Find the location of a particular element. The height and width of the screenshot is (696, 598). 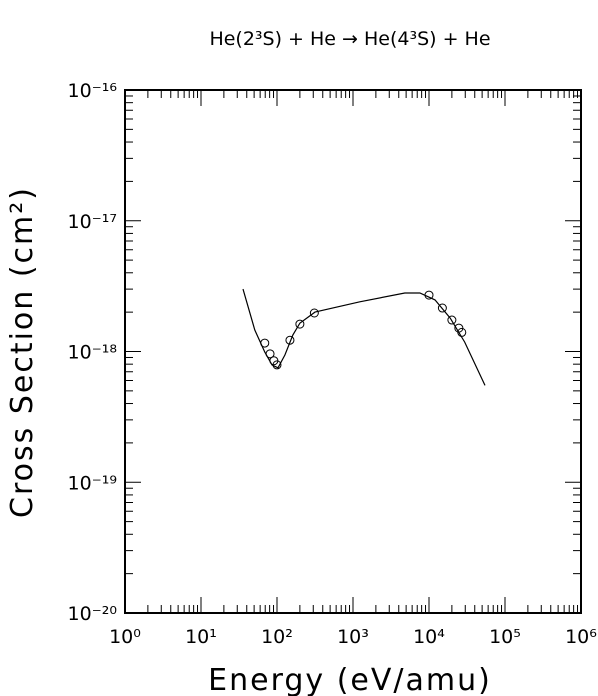

x-tick-label: 10⁵ is located at coordinates (505, 637).